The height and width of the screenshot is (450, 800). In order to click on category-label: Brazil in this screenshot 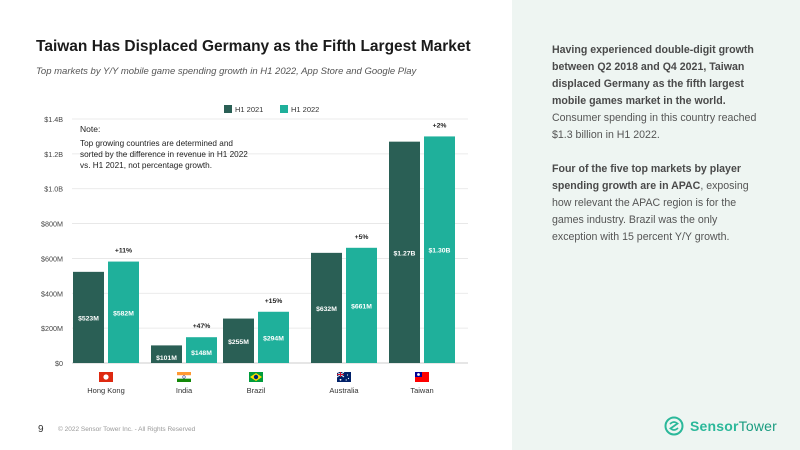, I will do `click(256, 390)`.